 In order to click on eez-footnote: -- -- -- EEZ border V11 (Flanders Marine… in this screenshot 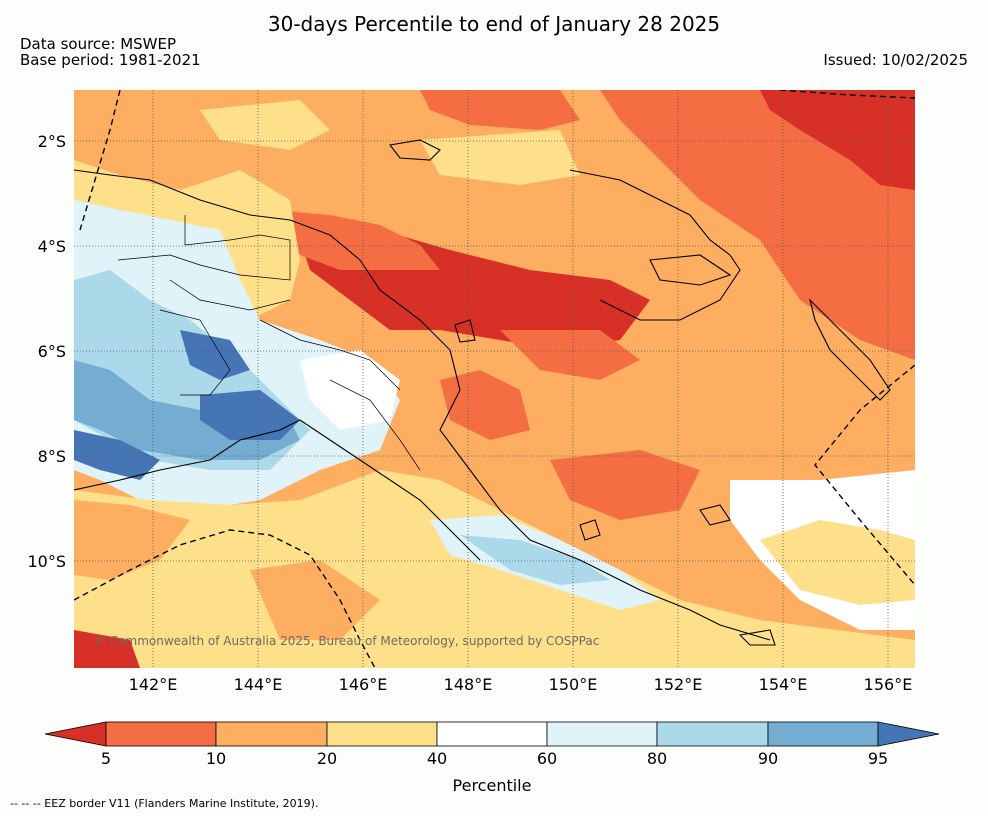, I will do `click(164, 803)`.